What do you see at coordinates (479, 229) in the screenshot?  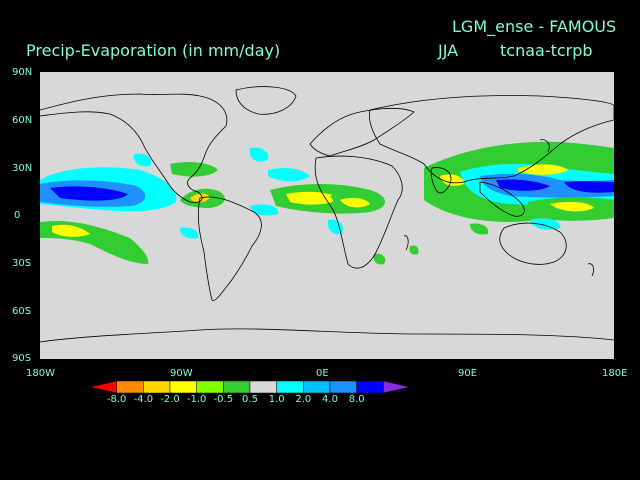 I see `contour-aus-green` at bounding box center [479, 229].